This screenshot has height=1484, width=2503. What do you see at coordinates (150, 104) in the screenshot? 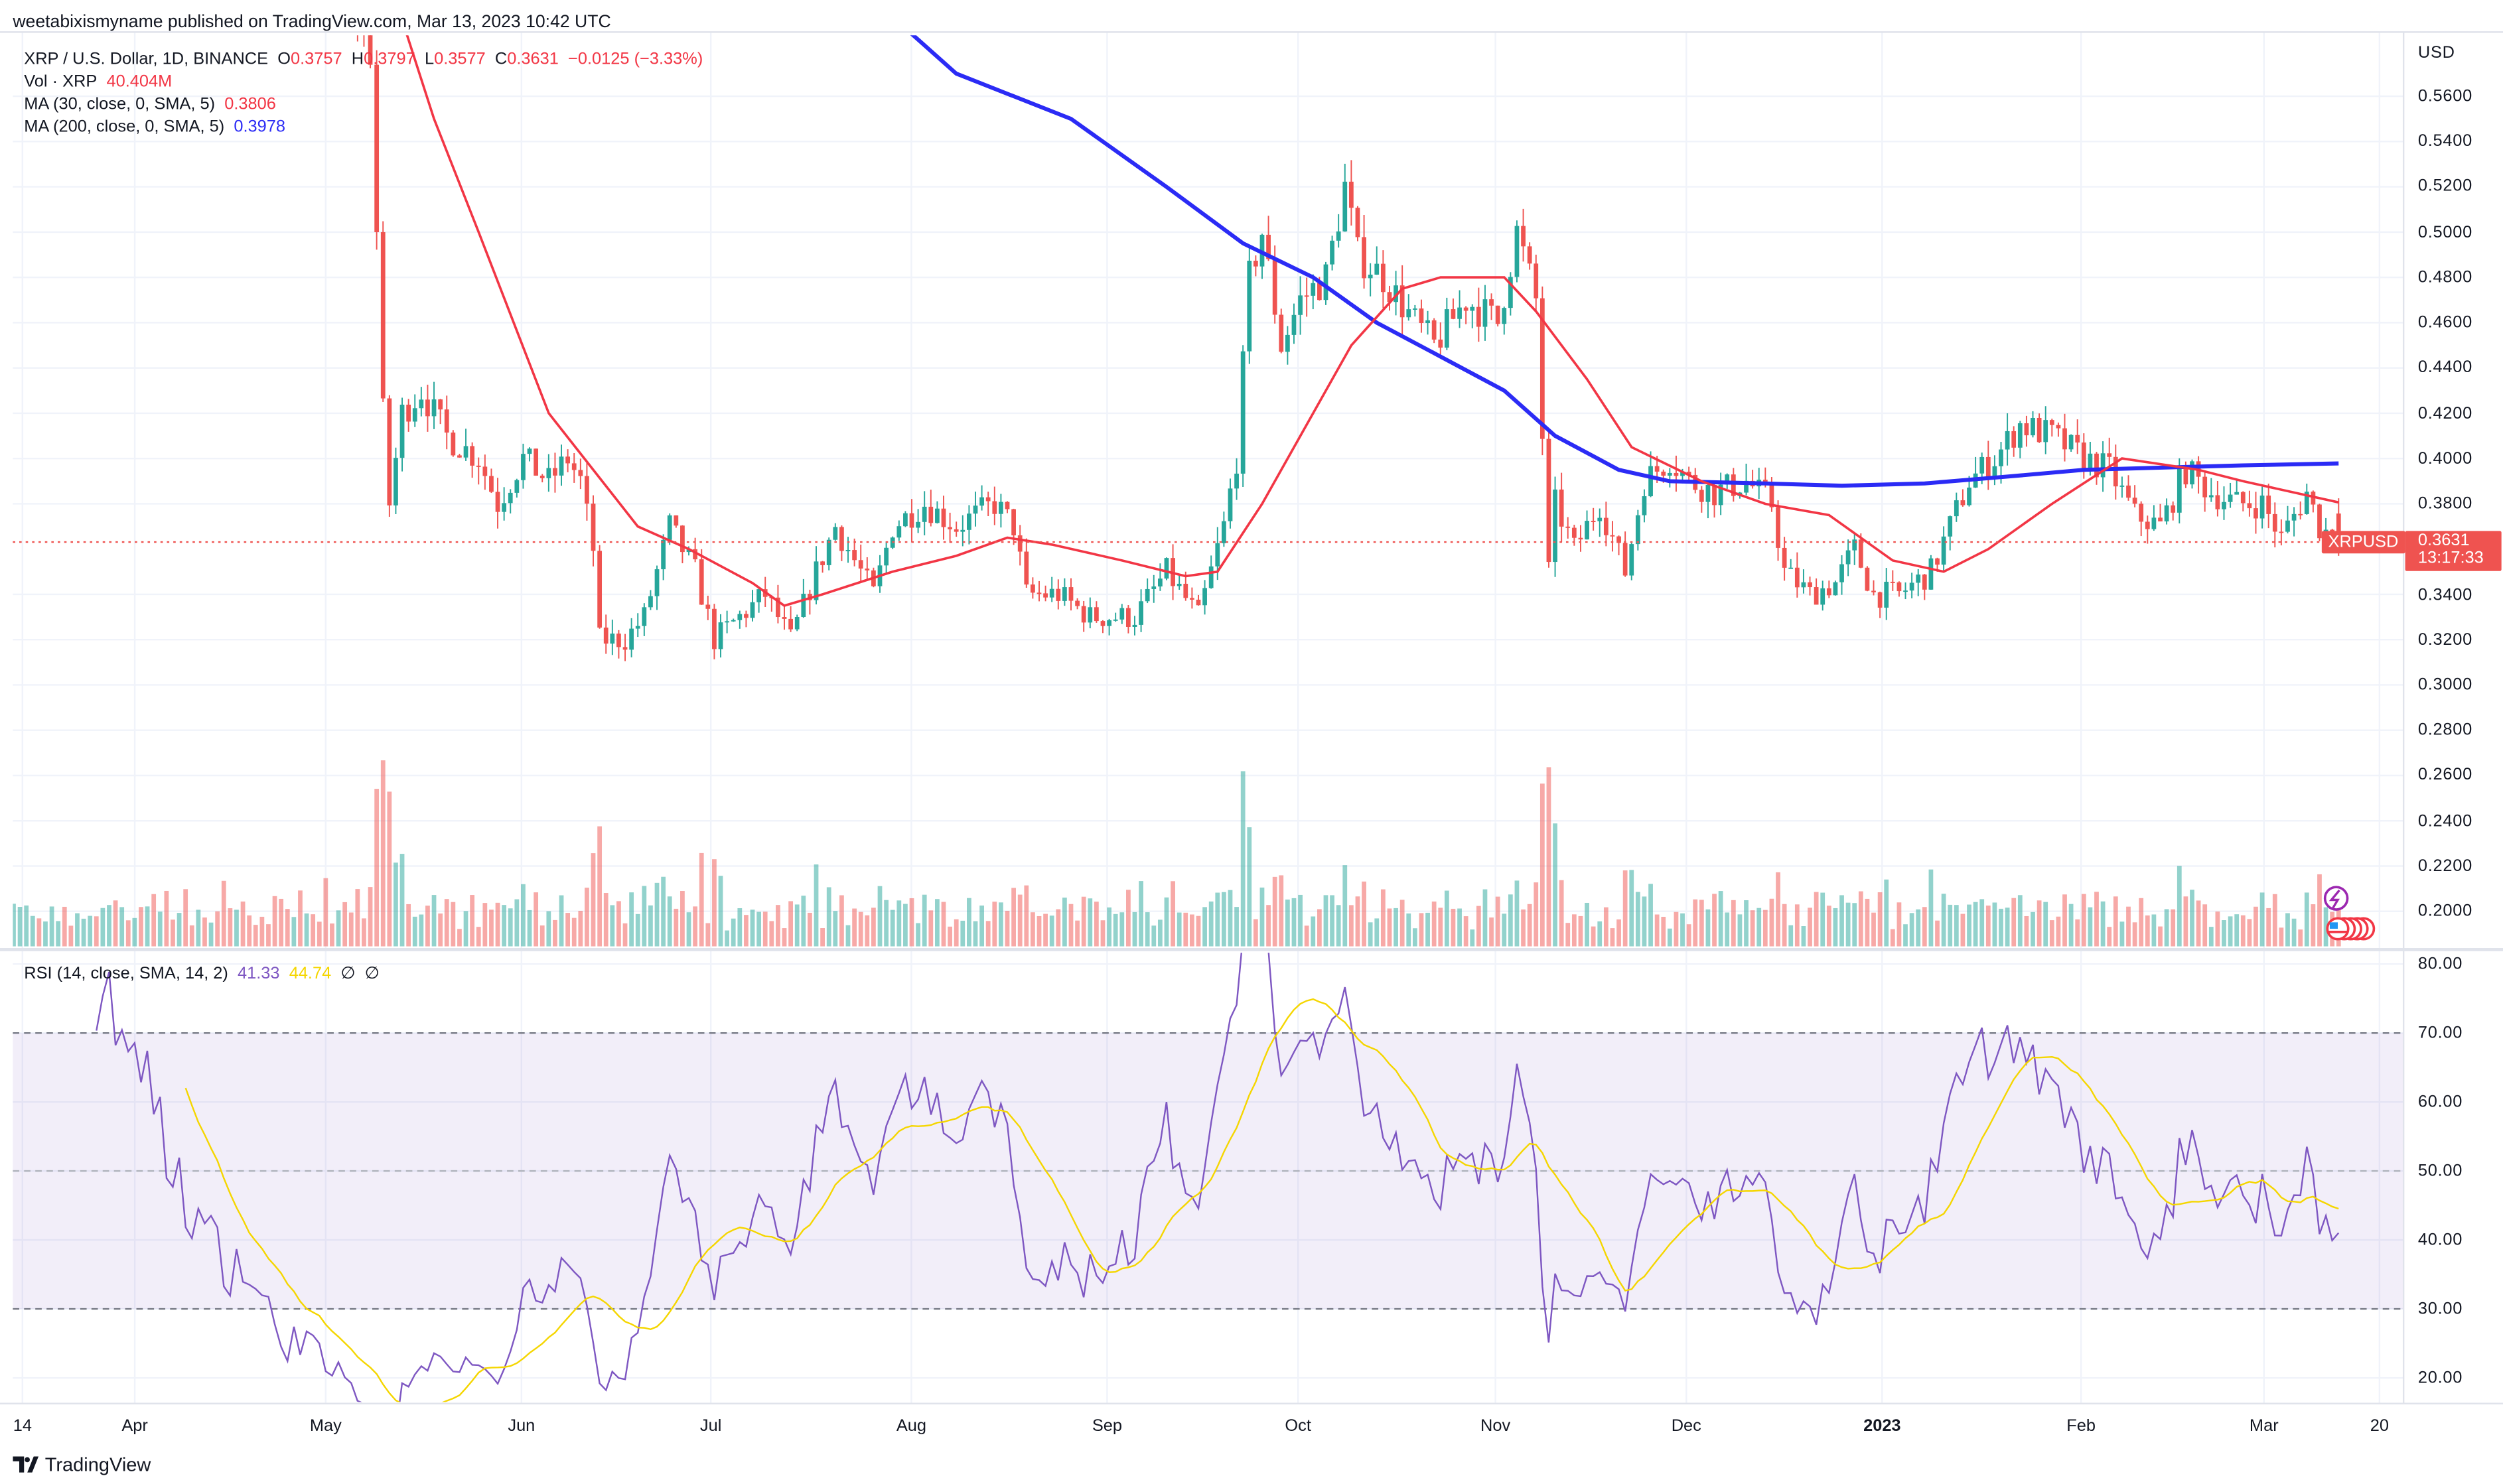
I see `ma30-legend: MA (30, close, 0, SMA, 5) 0.3806` at bounding box center [150, 104].